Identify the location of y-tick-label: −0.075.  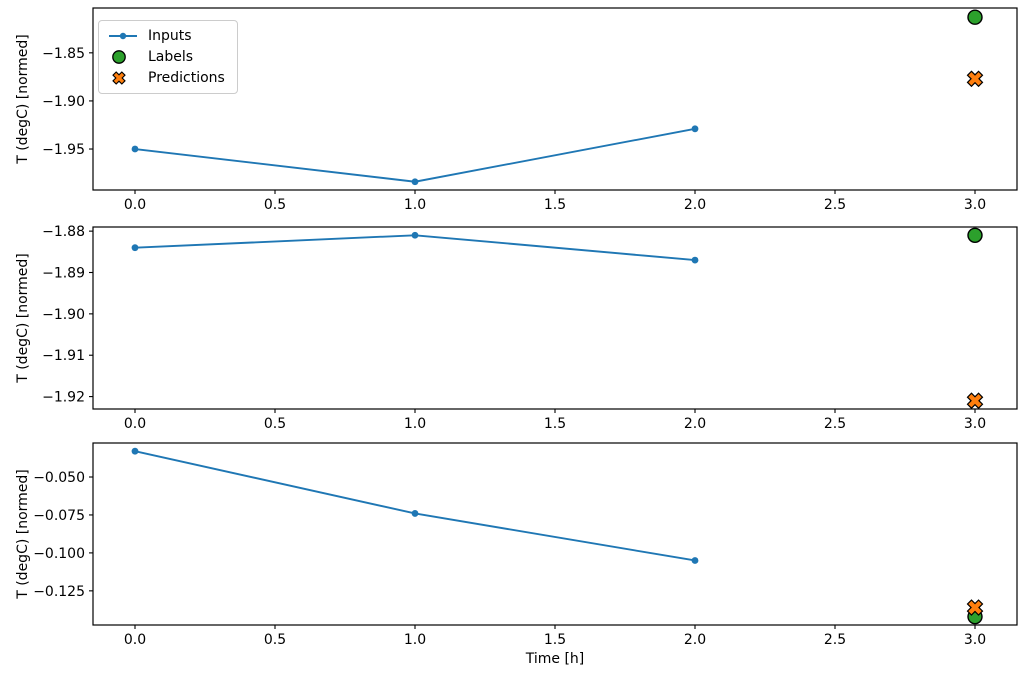
(59, 516).